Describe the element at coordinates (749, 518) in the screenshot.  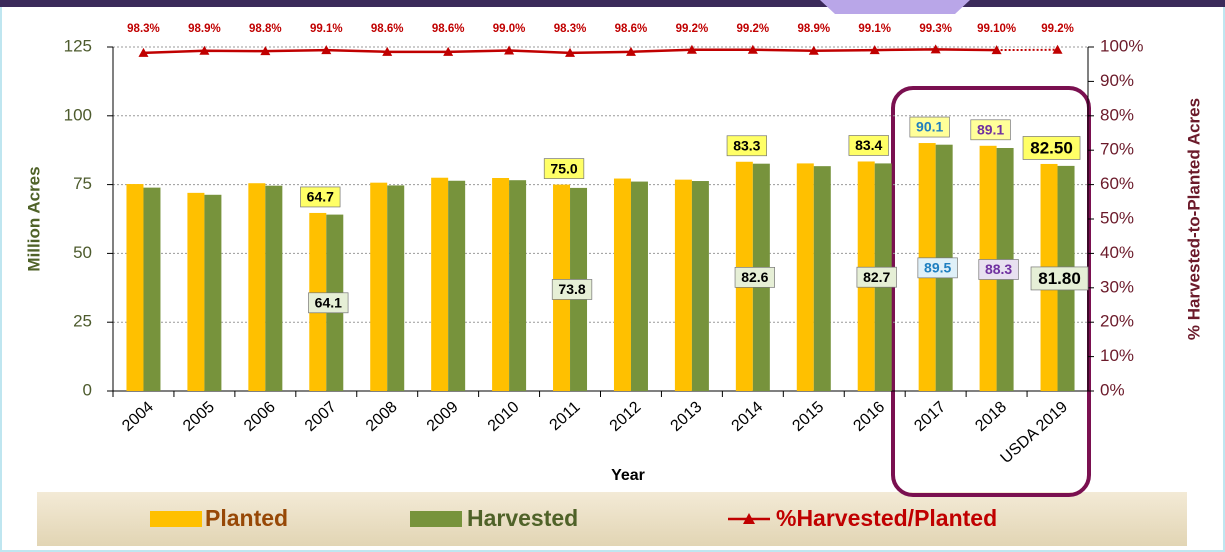
I see `legend-marker` at that location.